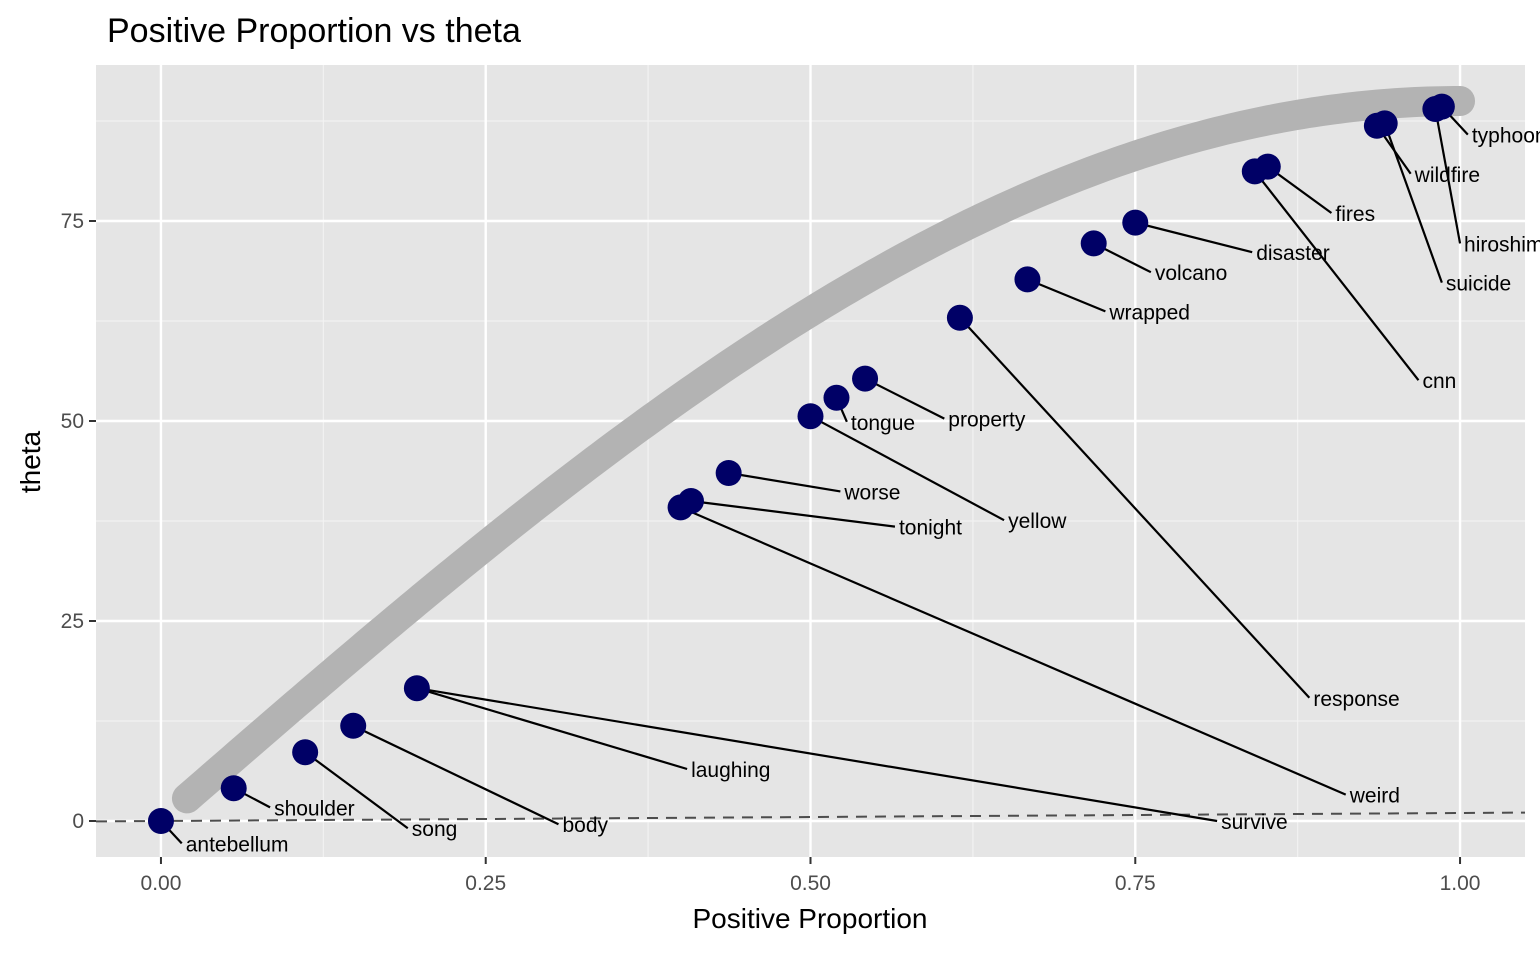  Describe the element at coordinates (865, 378) in the screenshot. I see `point-property` at that location.